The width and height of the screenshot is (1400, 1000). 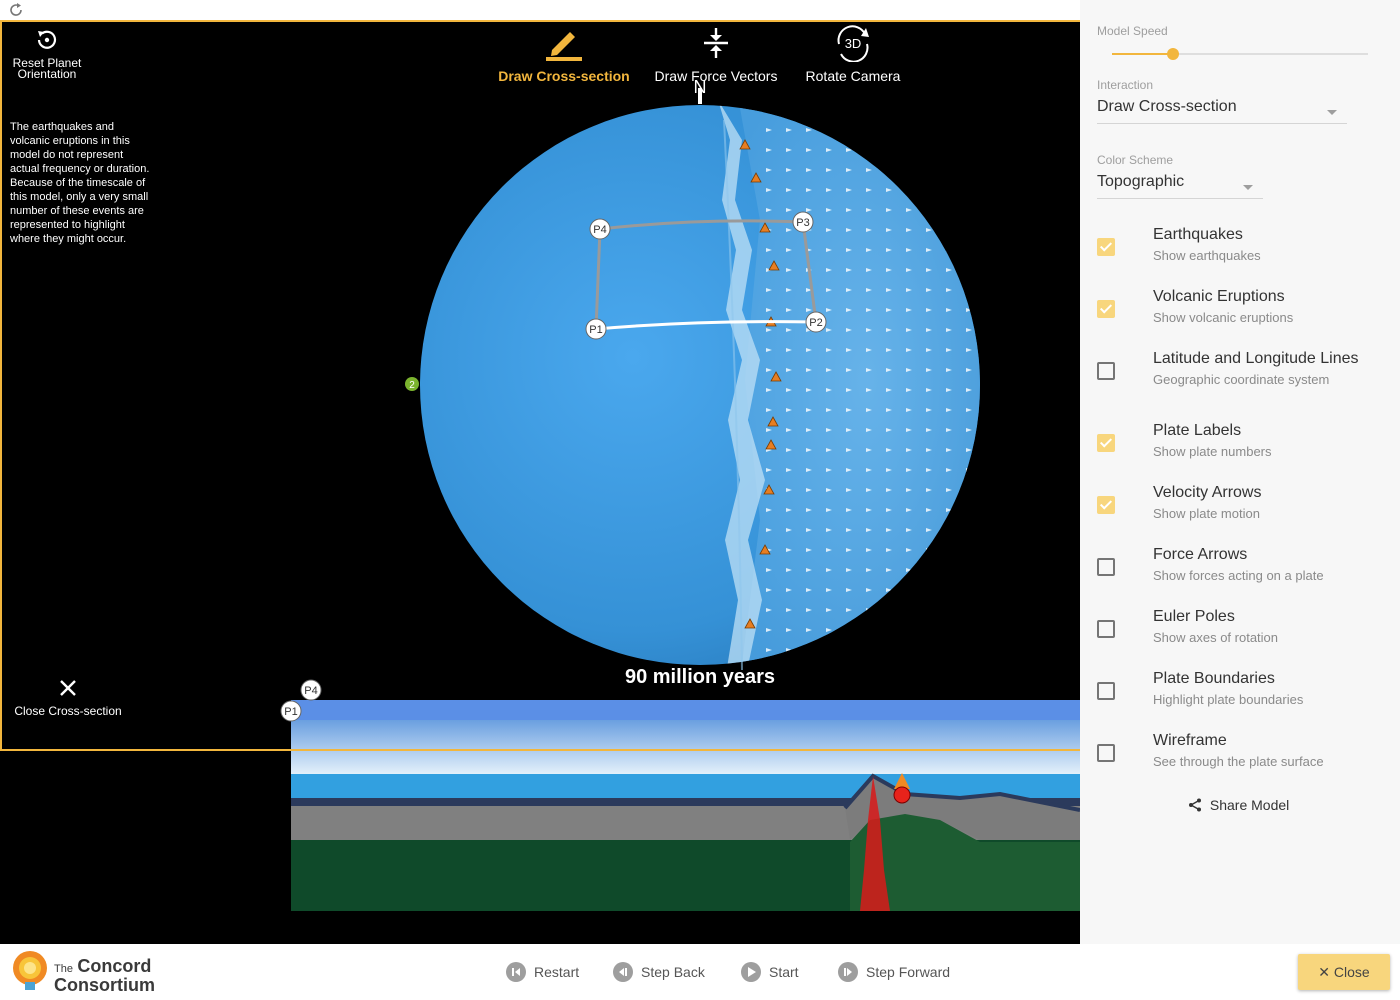 I want to click on interaction-select: Draw Cross-section, so click(x=1222, y=111).